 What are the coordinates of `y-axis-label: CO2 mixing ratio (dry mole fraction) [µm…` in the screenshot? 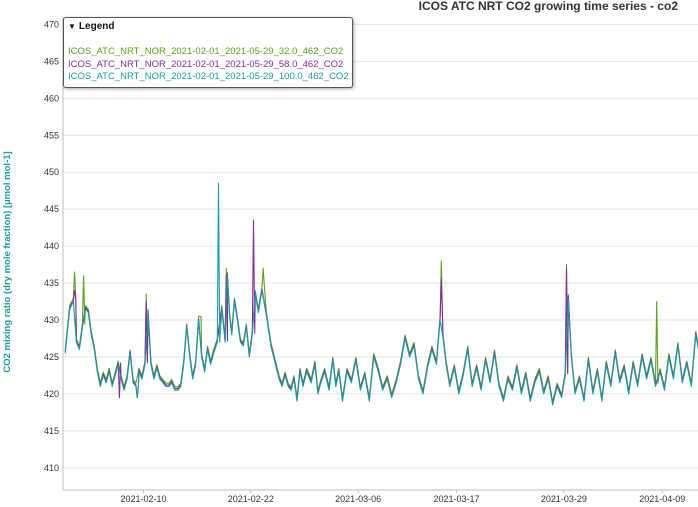 It's located at (7, 261).